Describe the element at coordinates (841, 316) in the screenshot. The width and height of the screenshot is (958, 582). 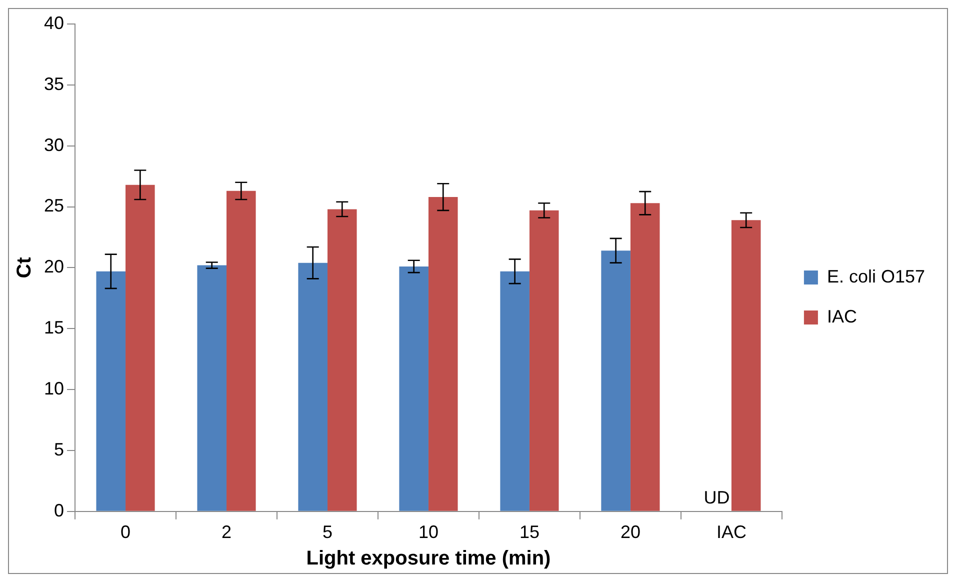
I see `legend-label: IAC` at that location.